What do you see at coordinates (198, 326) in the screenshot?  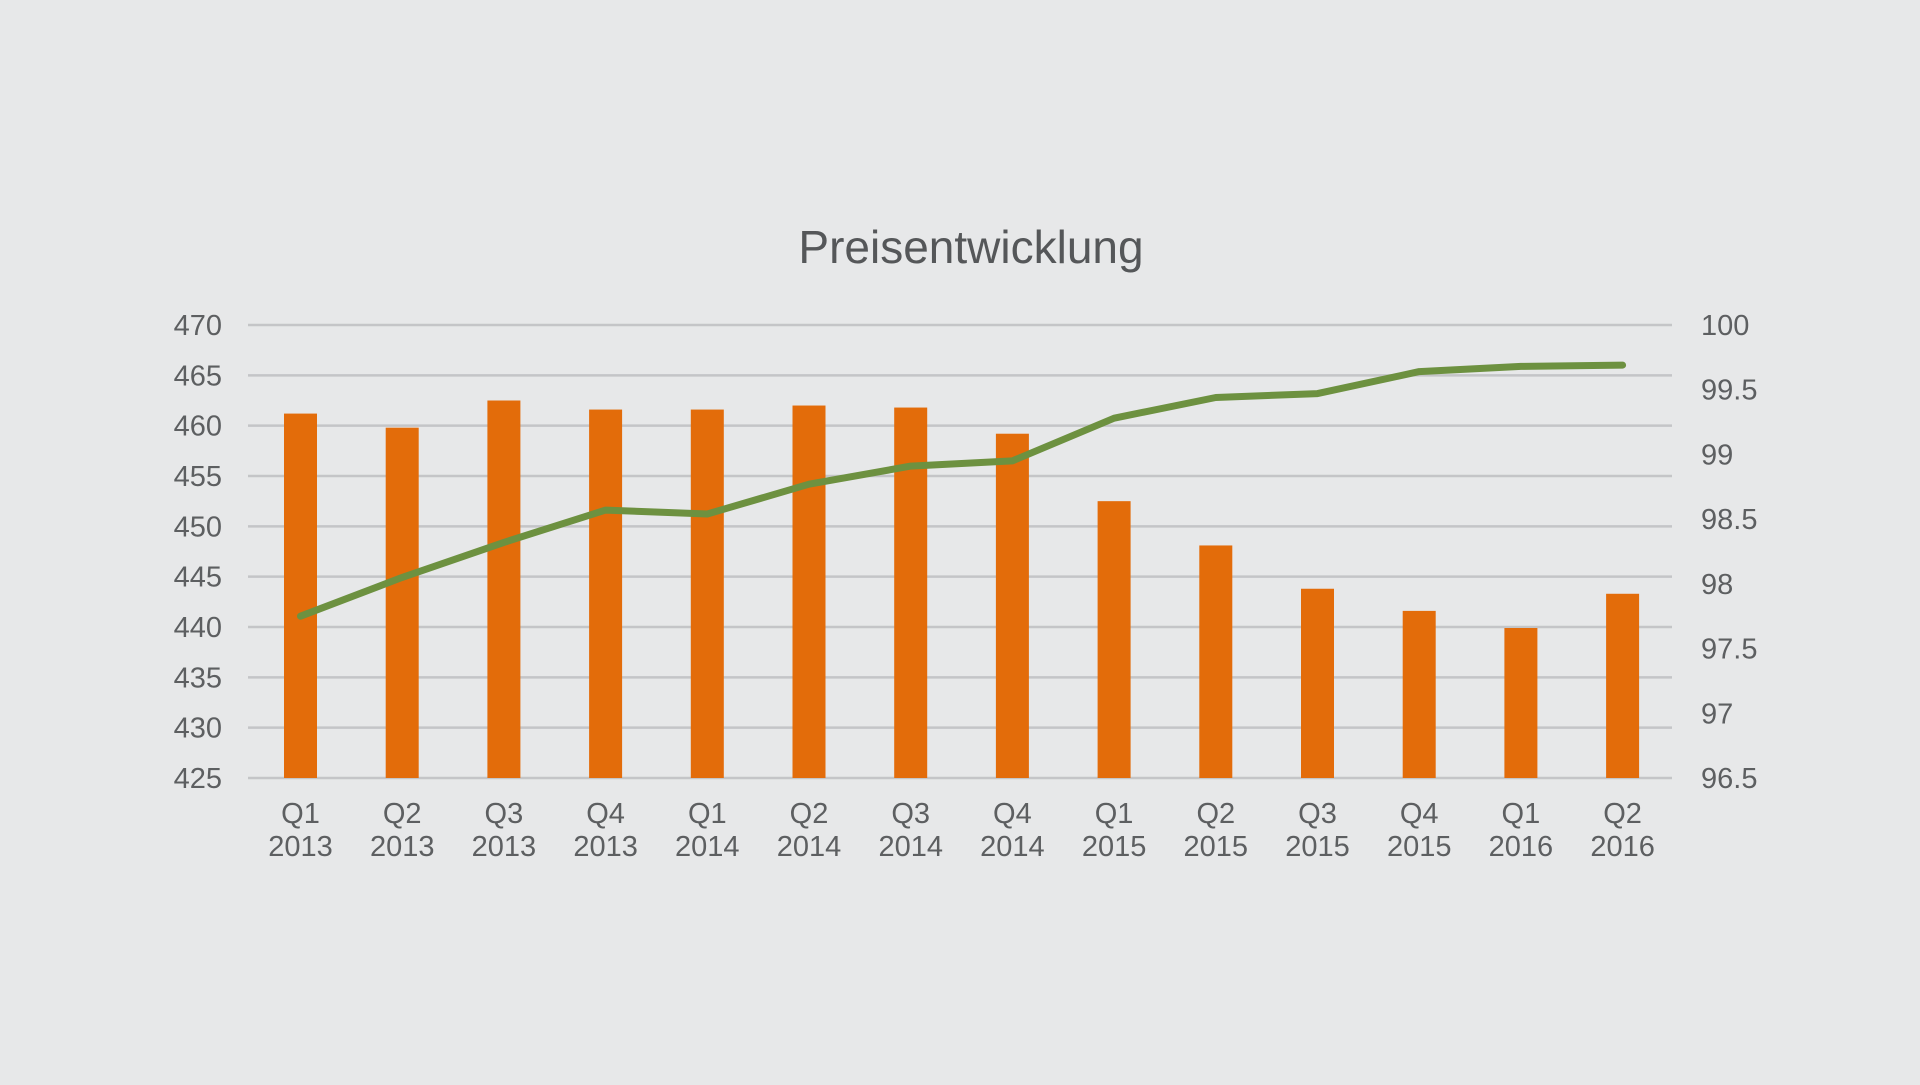 I see `left-tick-label: 470` at bounding box center [198, 326].